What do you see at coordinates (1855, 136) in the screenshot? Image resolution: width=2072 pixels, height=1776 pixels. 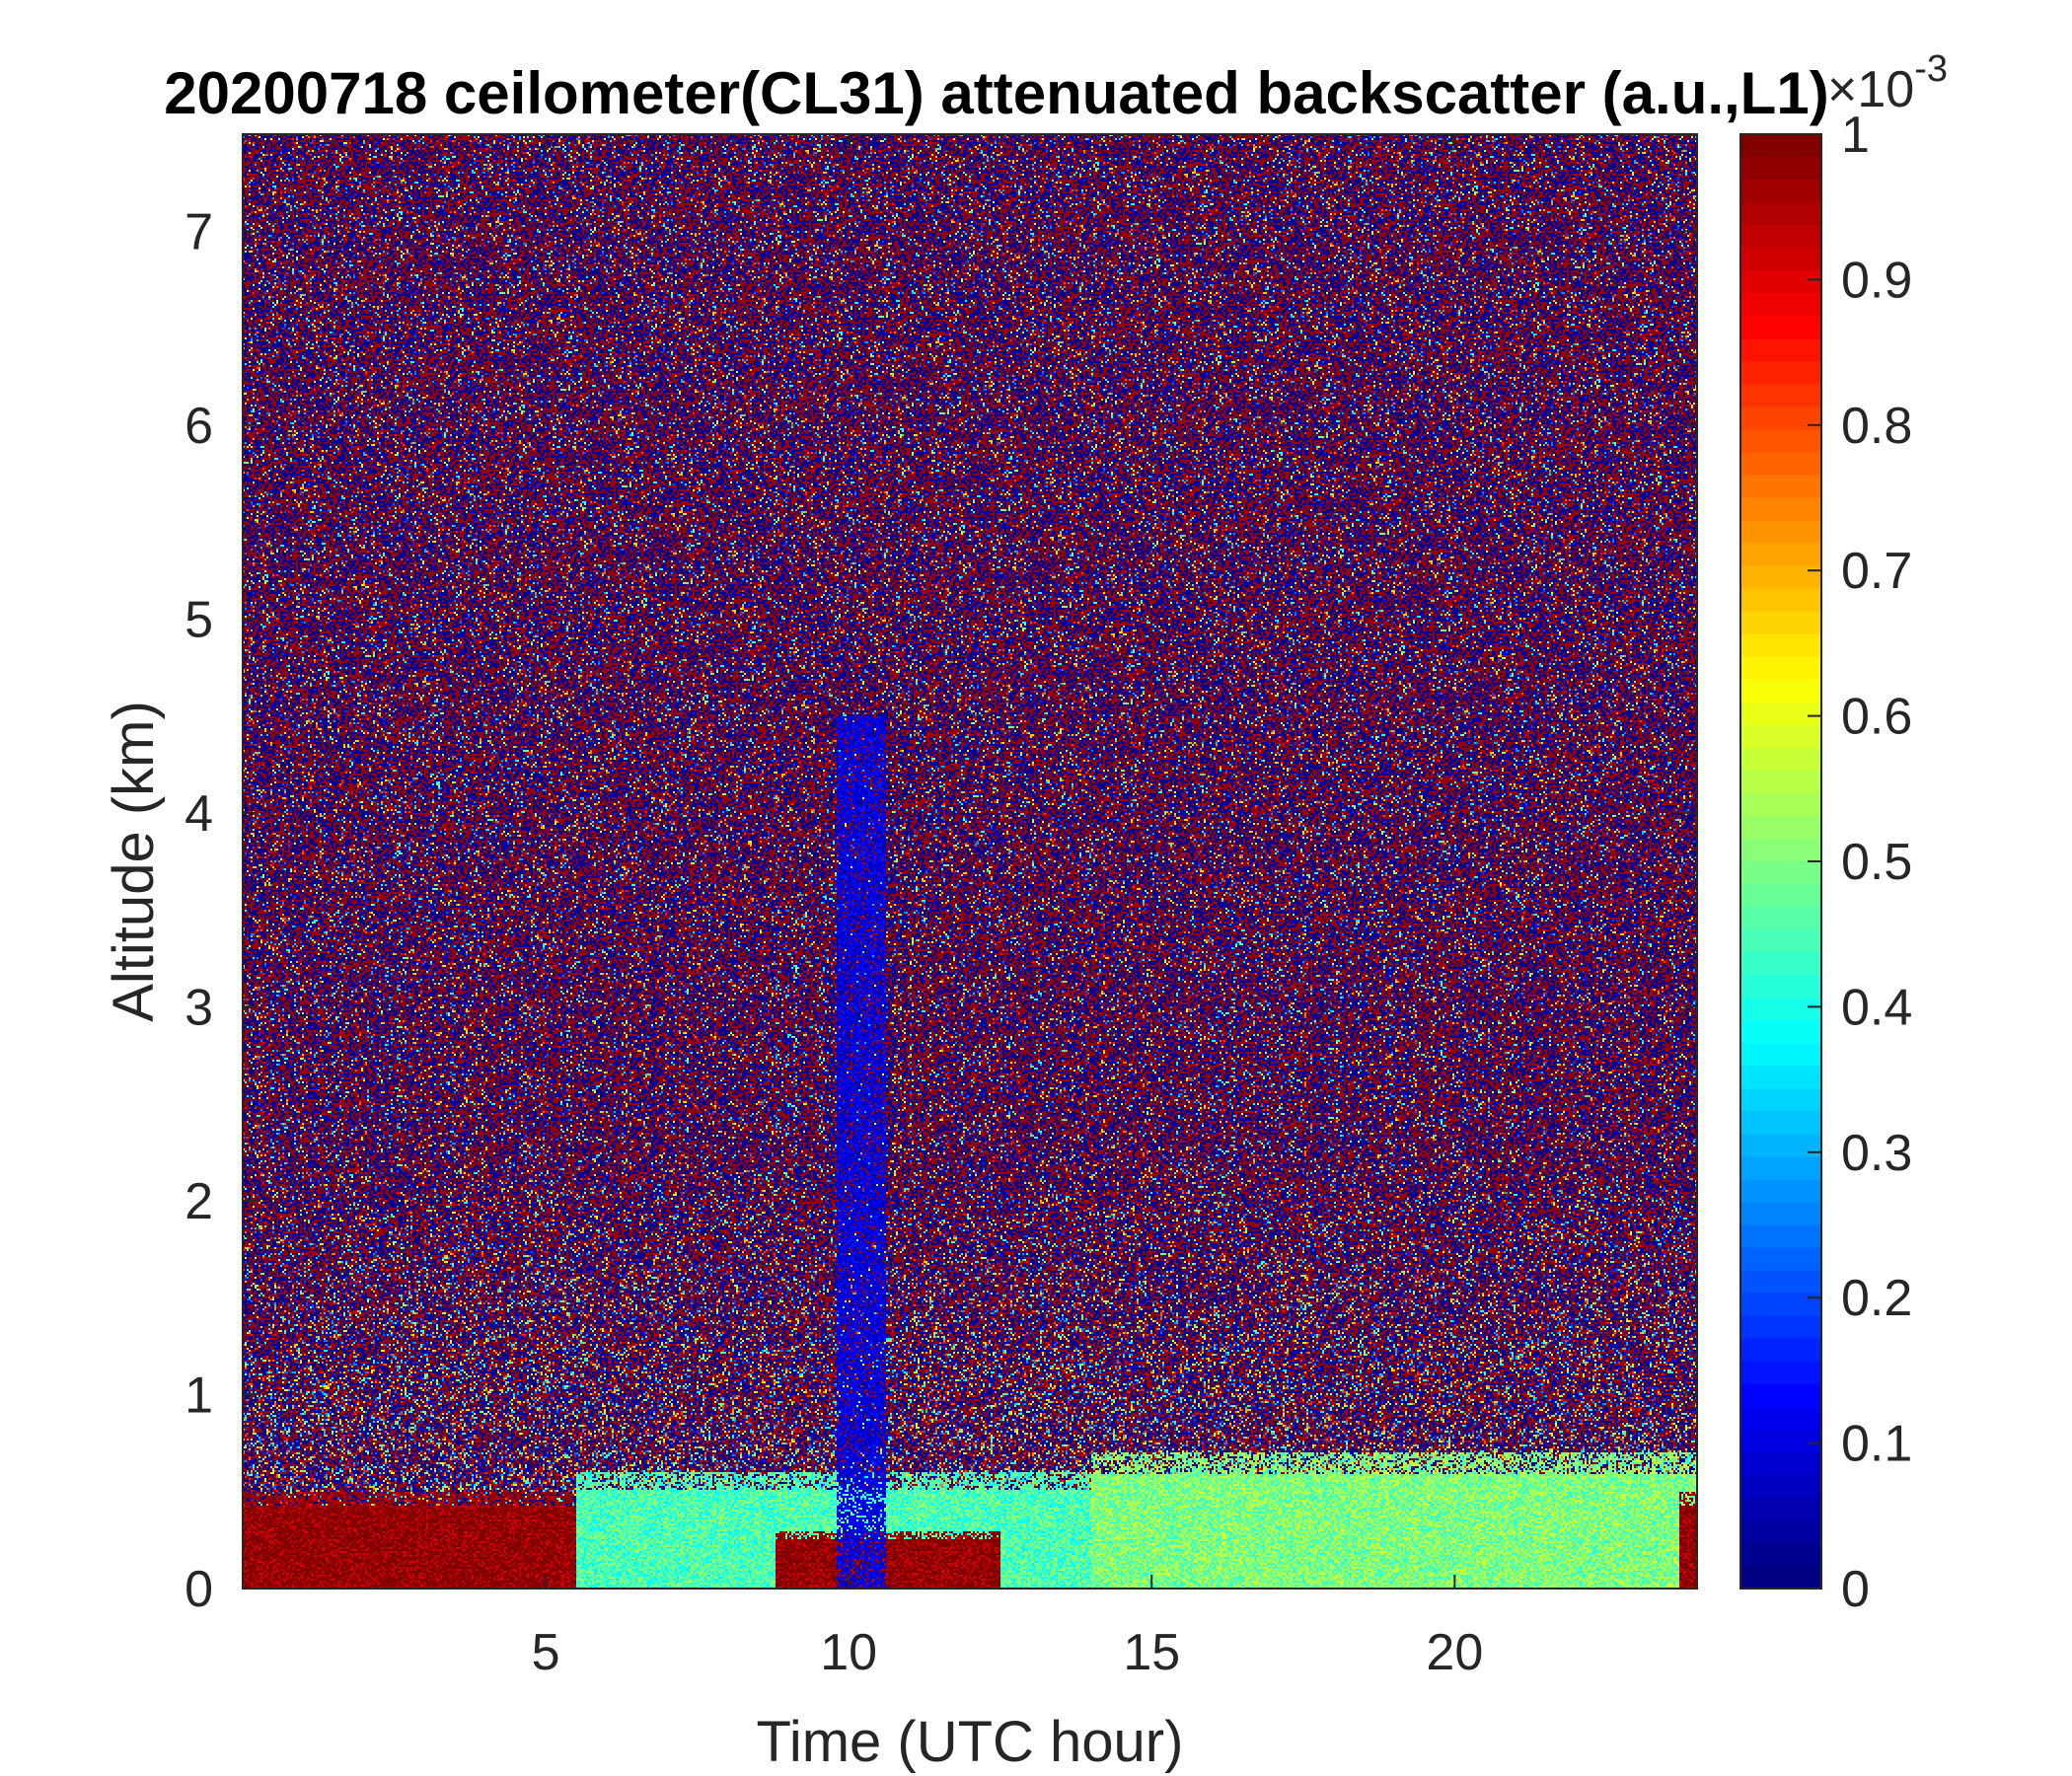 I see `colorbar-tick-label: 1` at bounding box center [1855, 136].